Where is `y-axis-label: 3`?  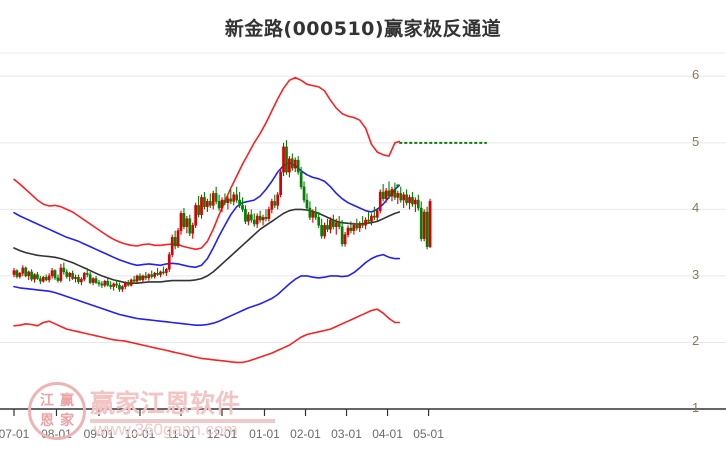 y-axis-label: 3 is located at coordinates (696, 274).